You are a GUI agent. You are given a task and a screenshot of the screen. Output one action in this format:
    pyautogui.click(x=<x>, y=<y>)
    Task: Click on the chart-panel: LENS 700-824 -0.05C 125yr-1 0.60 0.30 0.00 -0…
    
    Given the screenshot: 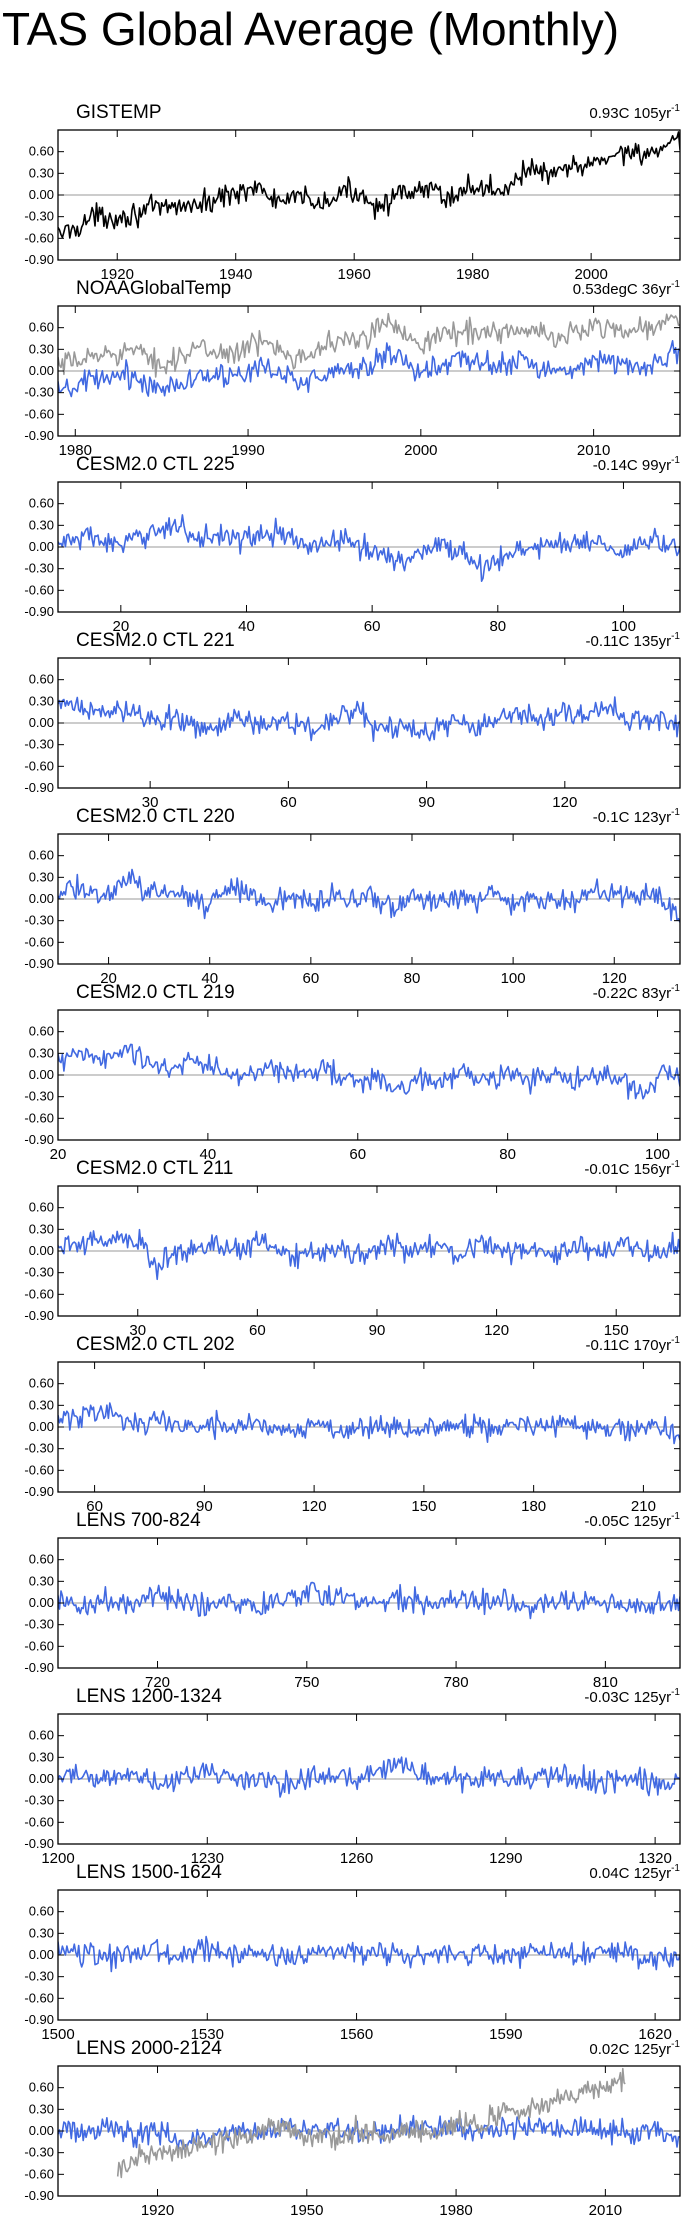 What is the action you would take?
    pyautogui.click(x=347, y=1596)
    